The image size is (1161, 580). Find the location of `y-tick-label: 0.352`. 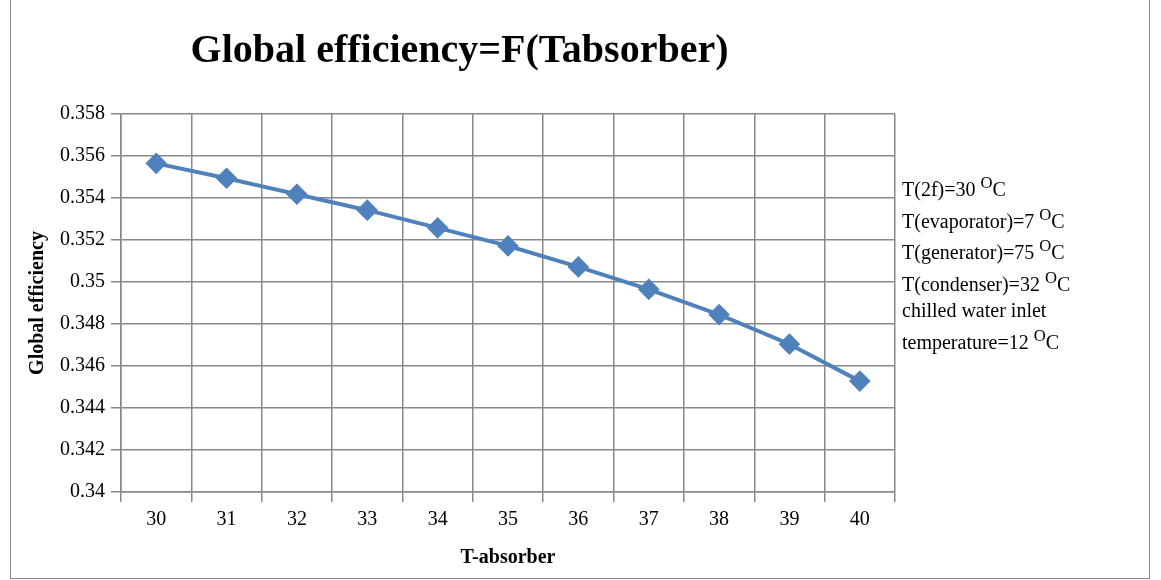

y-tick-label: 0.352 is located at coordinates (82, 238).